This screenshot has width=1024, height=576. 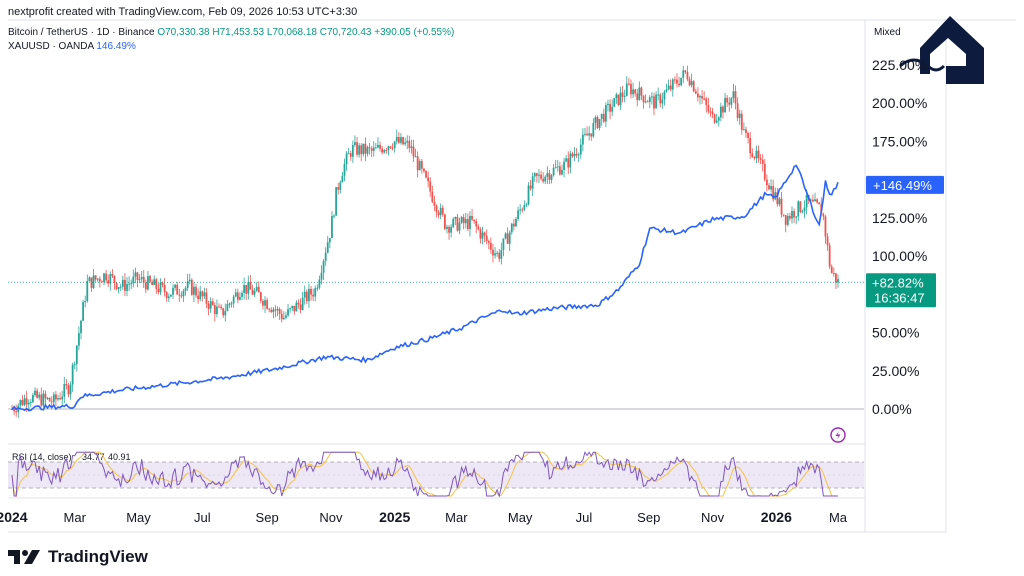 What do you see at coordinates (24, 557) in the screenshot?
I see `tradingview-logo-icon` at bounding box center [24, 557].